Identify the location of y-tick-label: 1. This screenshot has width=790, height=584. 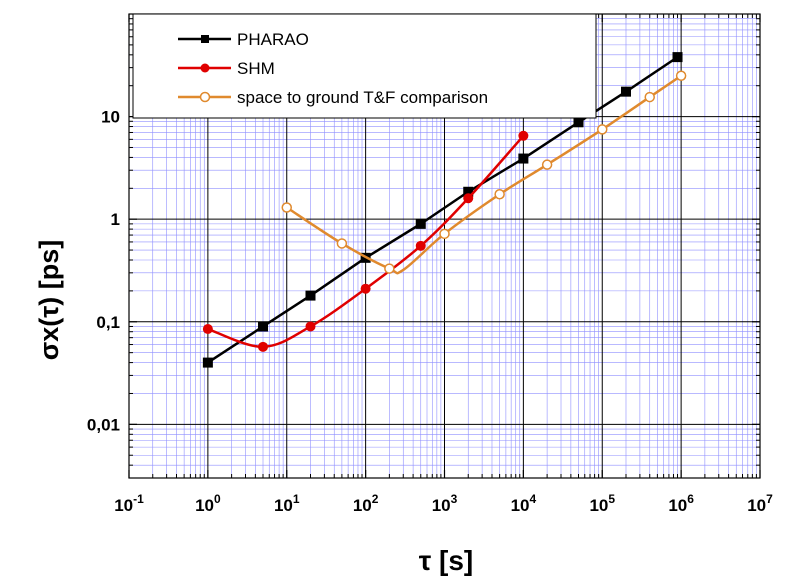
(115, 219).